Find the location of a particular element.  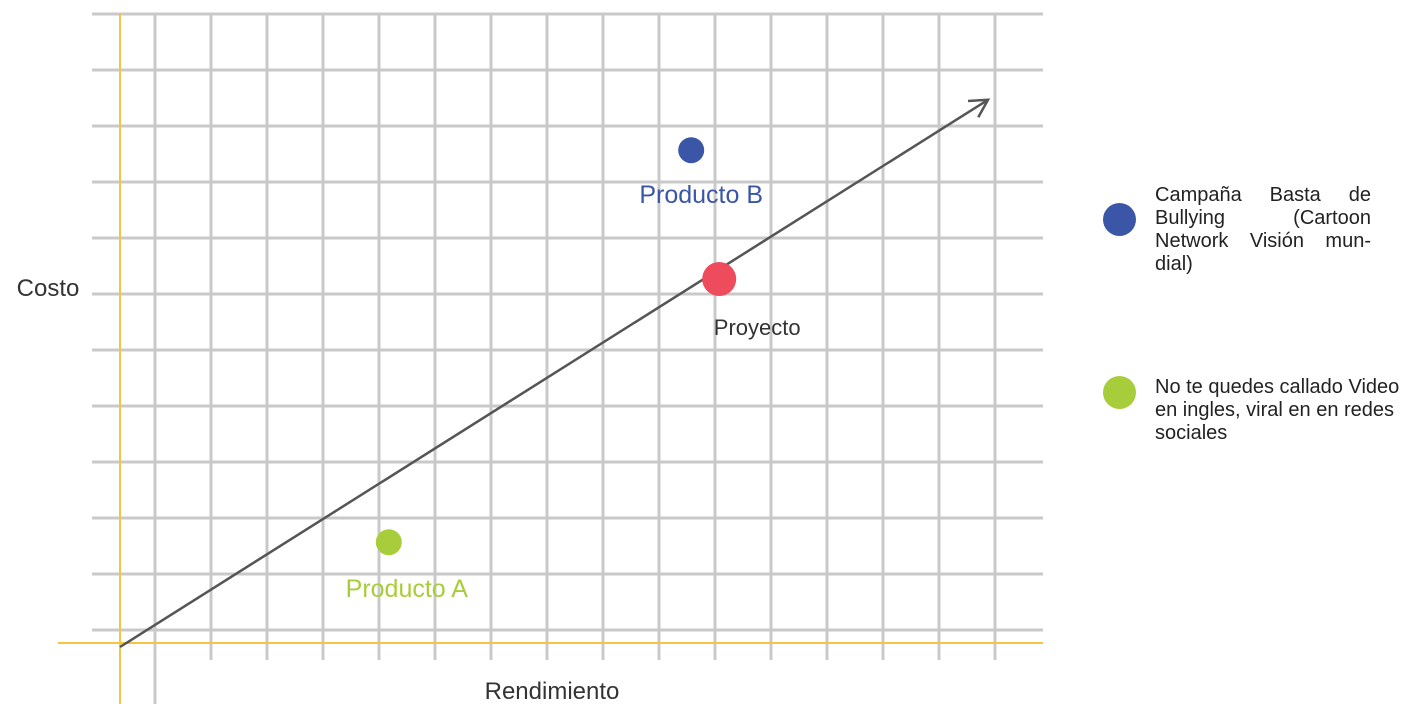

legend-marker-green is located at coordinates (1119, 392).